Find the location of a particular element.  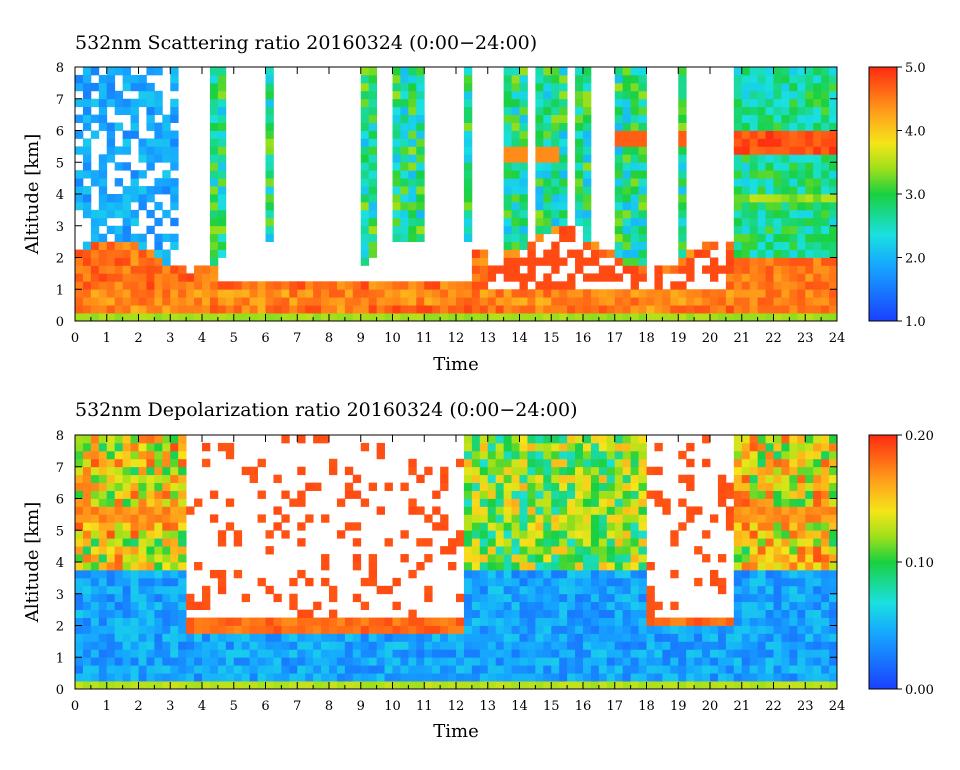

scattering-colorbar is located at coordinates (883, 194).